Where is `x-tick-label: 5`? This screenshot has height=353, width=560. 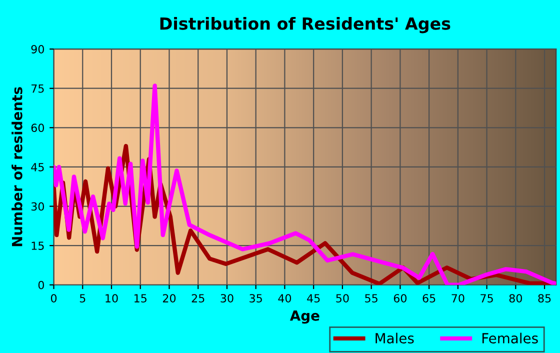
x-tick-label: 5 is located at coordinates (83, 298).